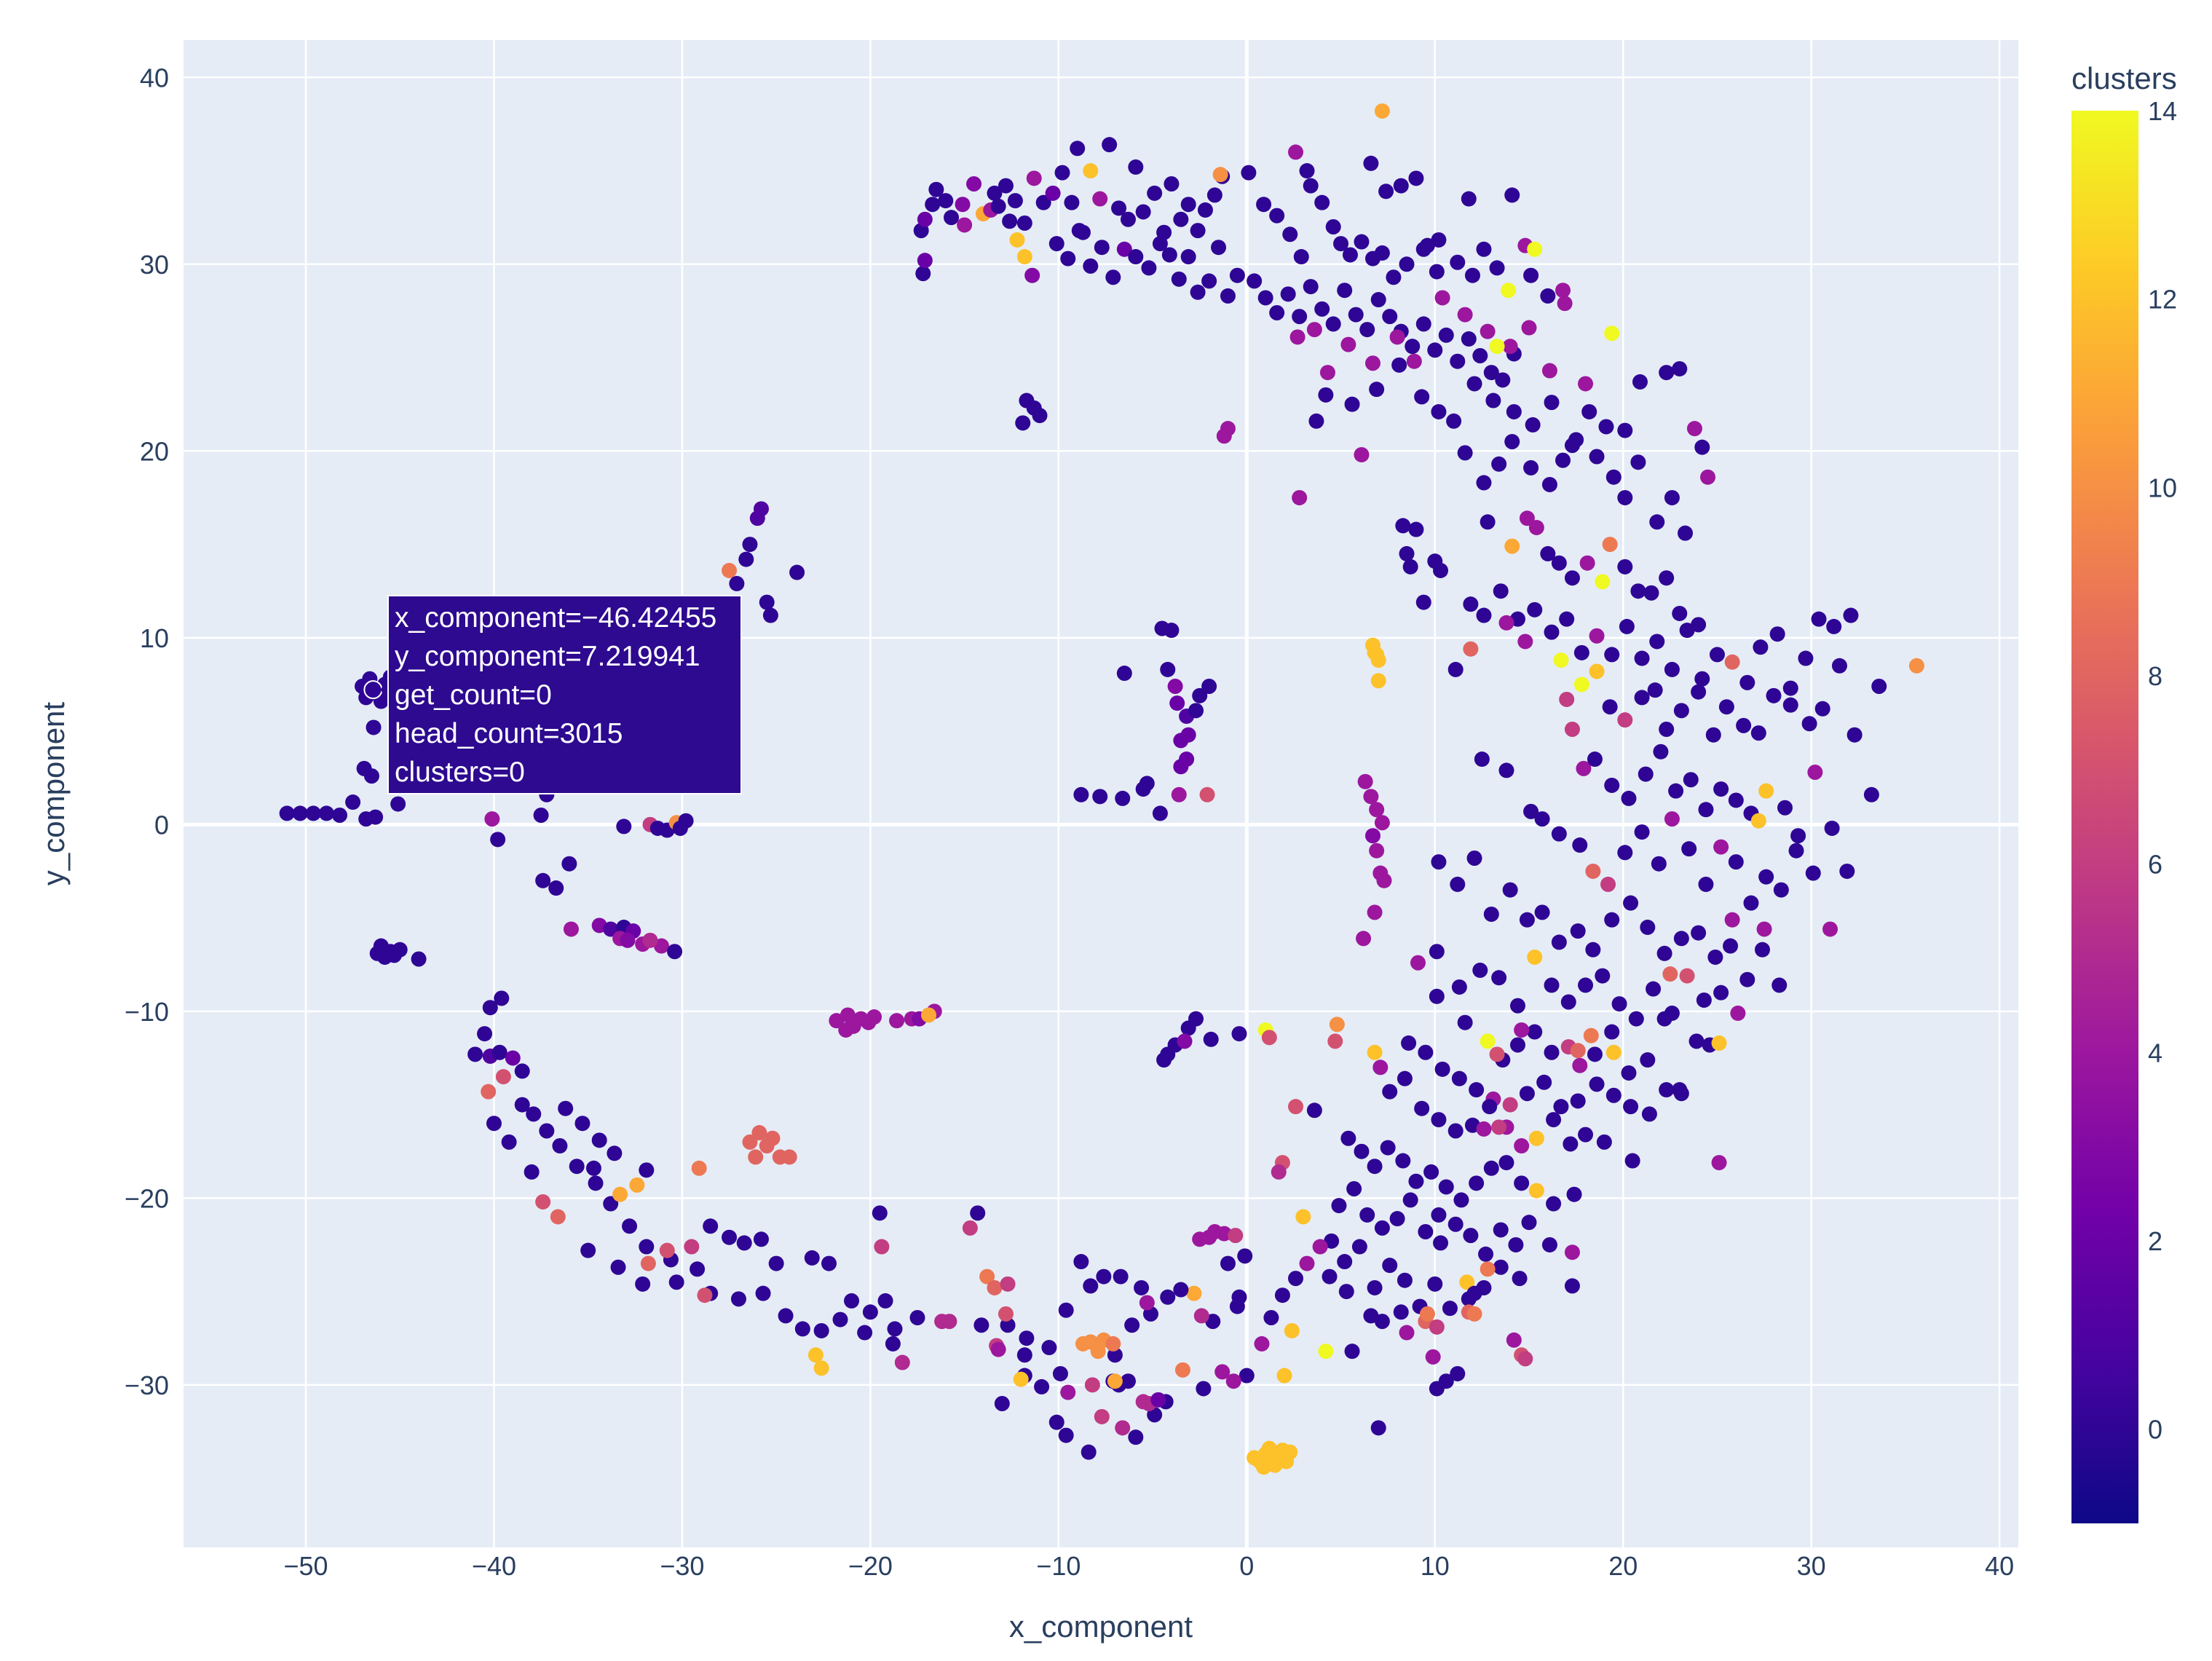 The height and width of the screenshot is (1661, 2212). Describe the element at coordinates (460, 772) in the screenshot. I see `tooltip-line-clusters: clusters=0` at that location.